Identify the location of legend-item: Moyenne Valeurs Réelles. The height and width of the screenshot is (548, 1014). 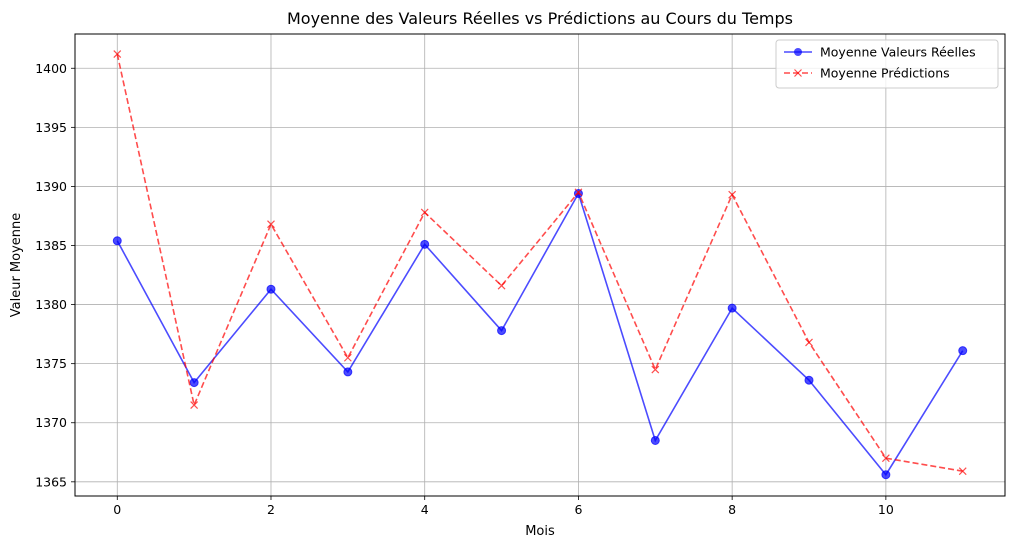
(880, 52).